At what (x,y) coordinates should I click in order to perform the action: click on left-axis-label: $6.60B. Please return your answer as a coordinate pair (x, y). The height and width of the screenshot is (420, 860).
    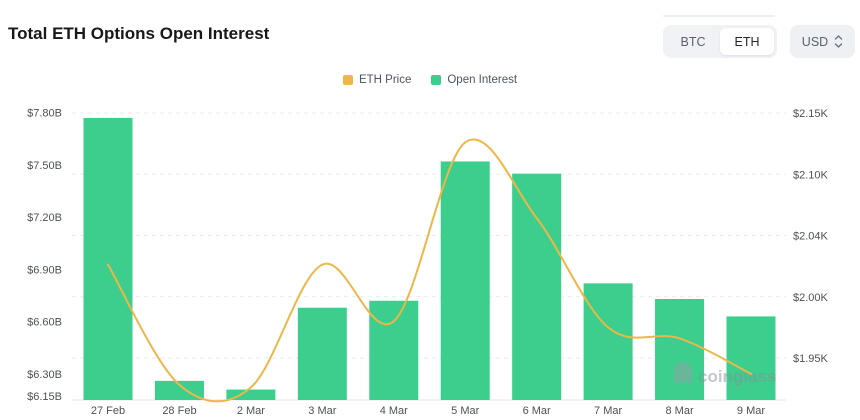
    Looking at the image, I should click on (44, 323).